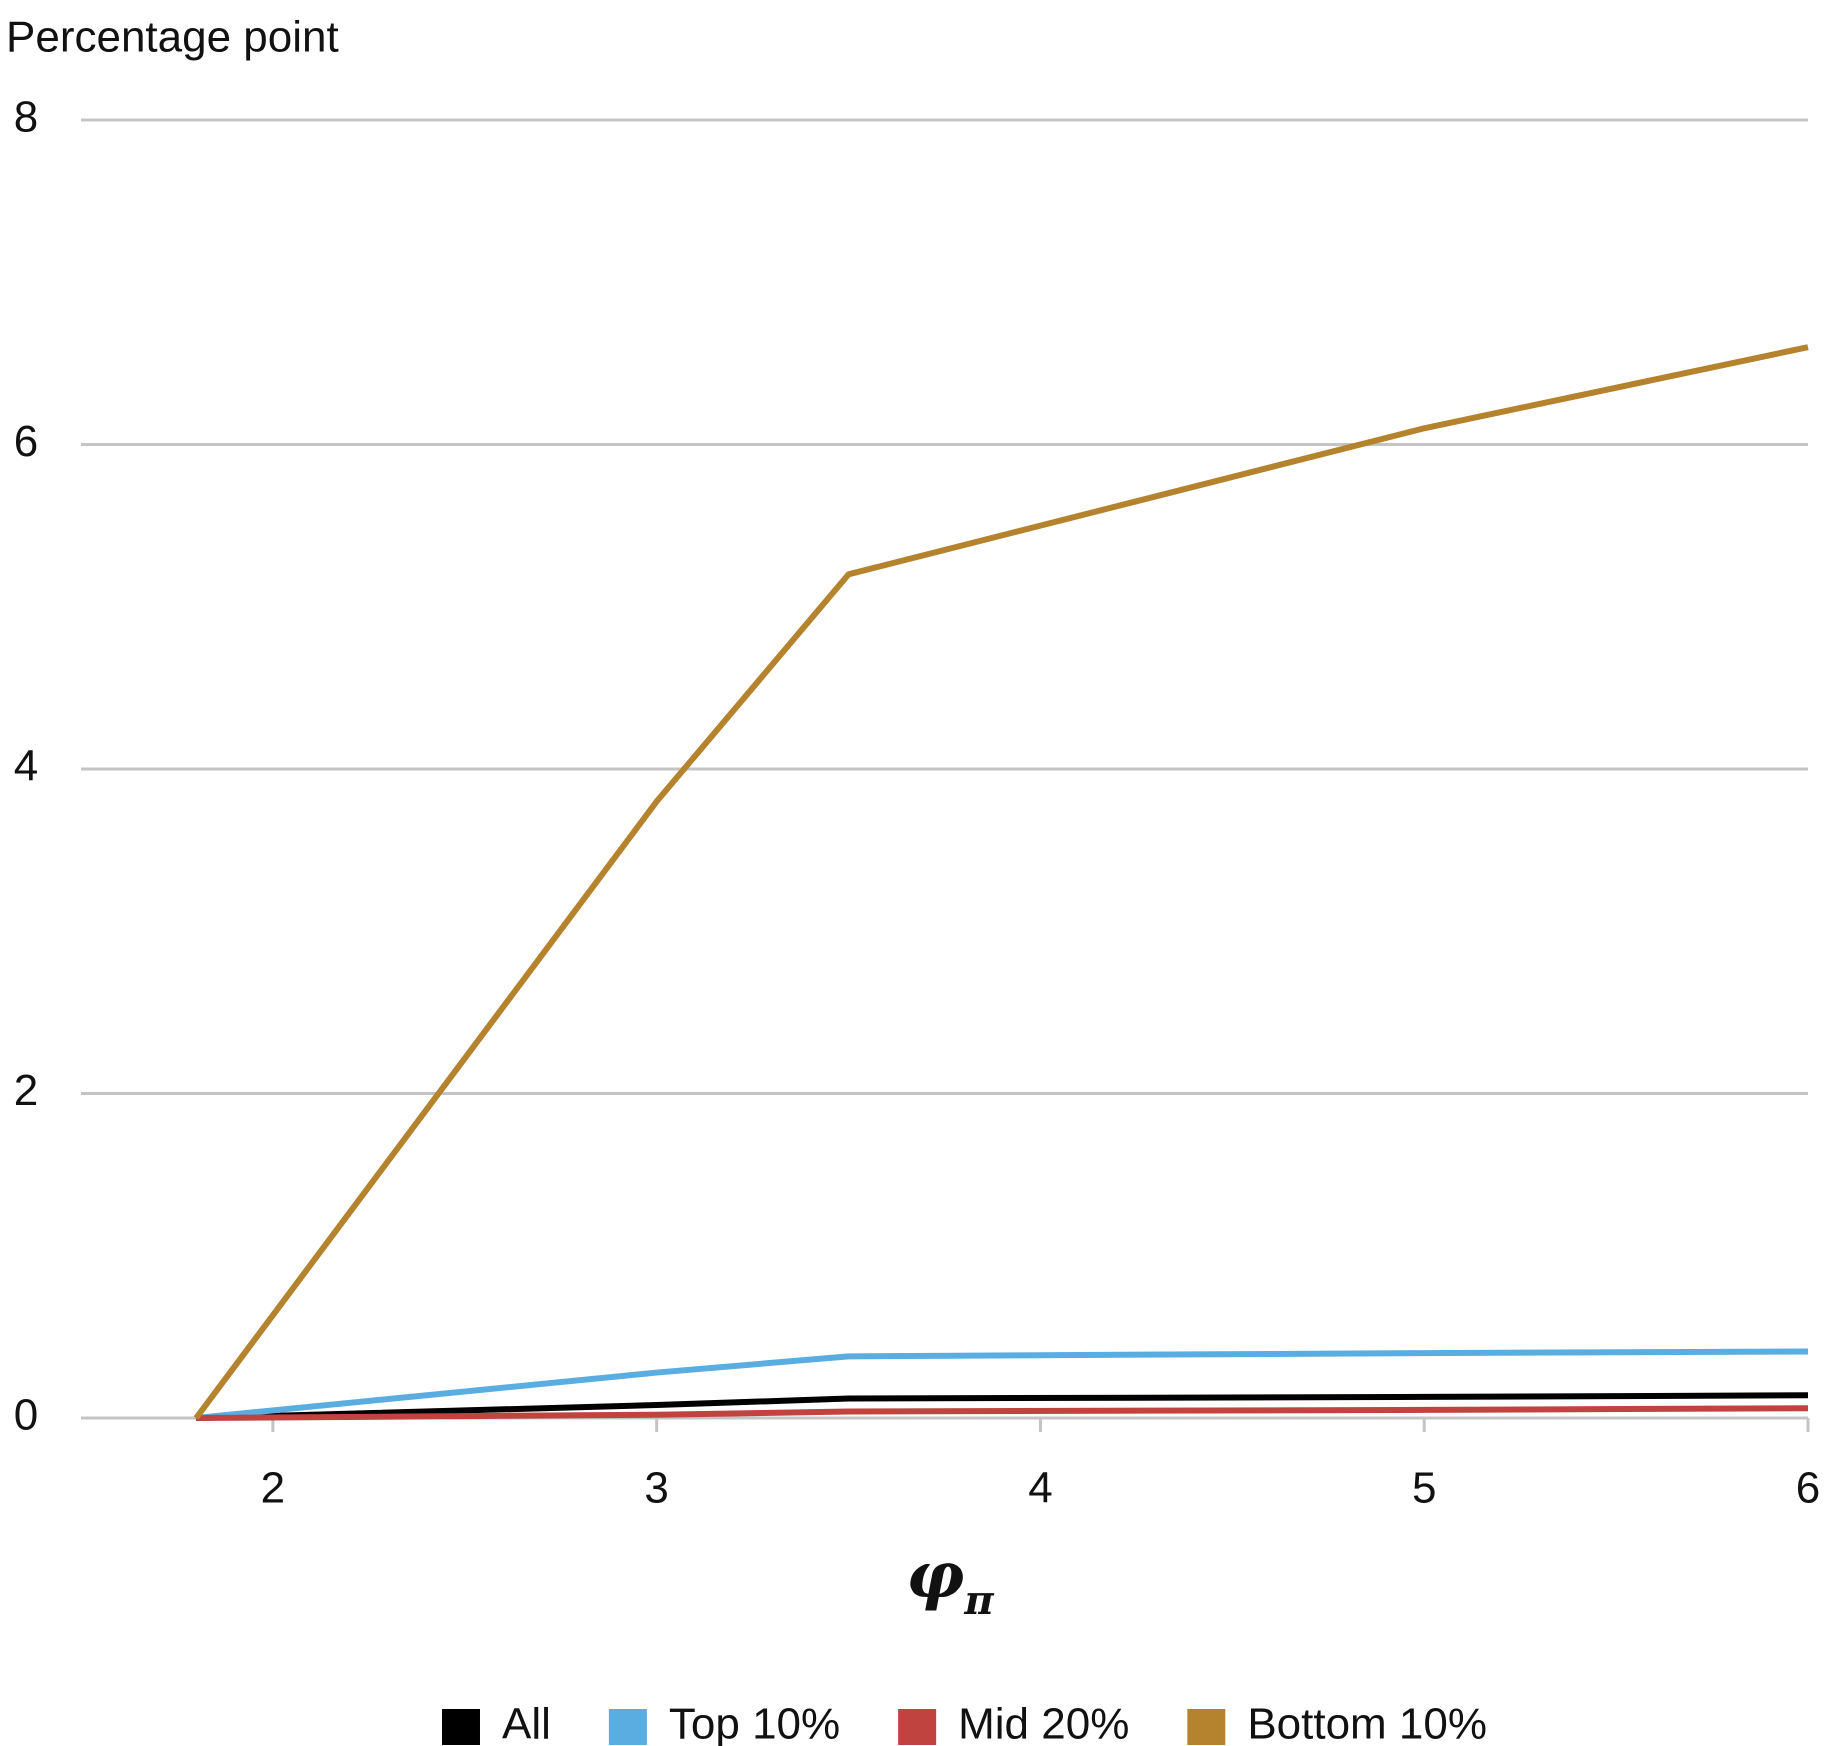 The width and height of the screenshot is (1840, 1746). What do you see at coordinates (935, 1575) in the screenshot?
I see `x-axis-symbol: φ` at bounding box center [935, 1575].